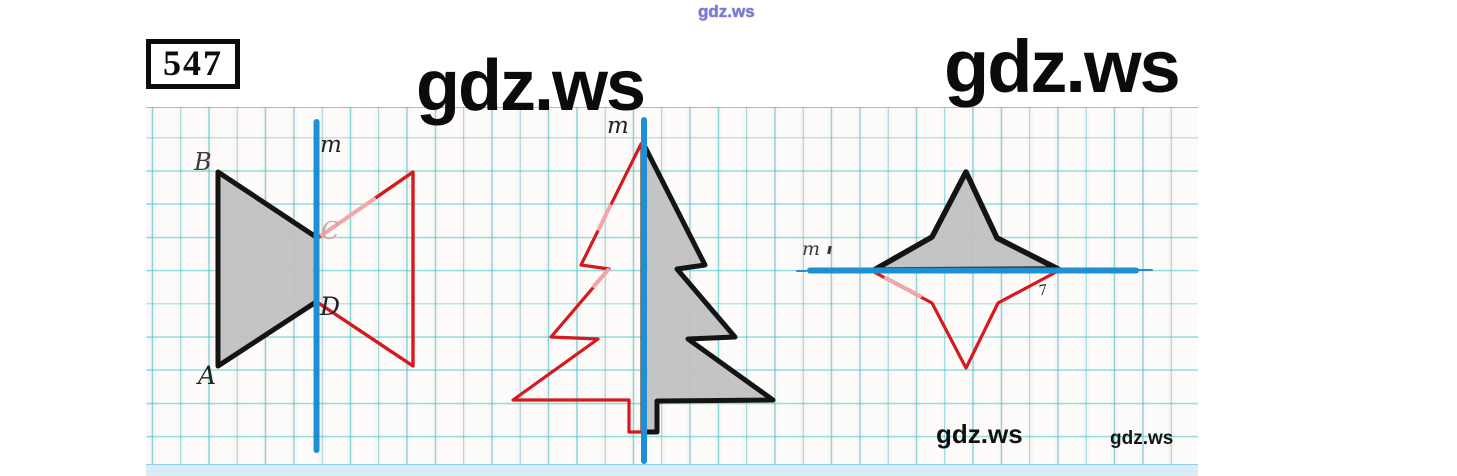 This screenshot has width=1457, height=476. Describe the element at coordinates (1043, 290) in the screenshot. I see `scan-artifact-mark: 7` at that location.